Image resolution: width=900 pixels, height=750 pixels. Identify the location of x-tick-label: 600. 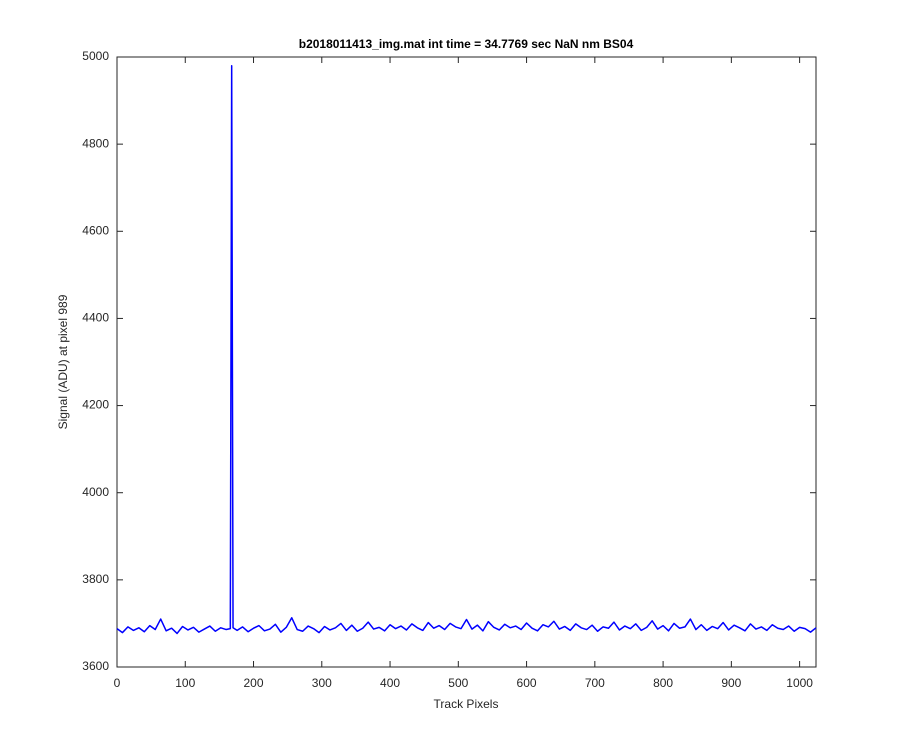
(527, 683).